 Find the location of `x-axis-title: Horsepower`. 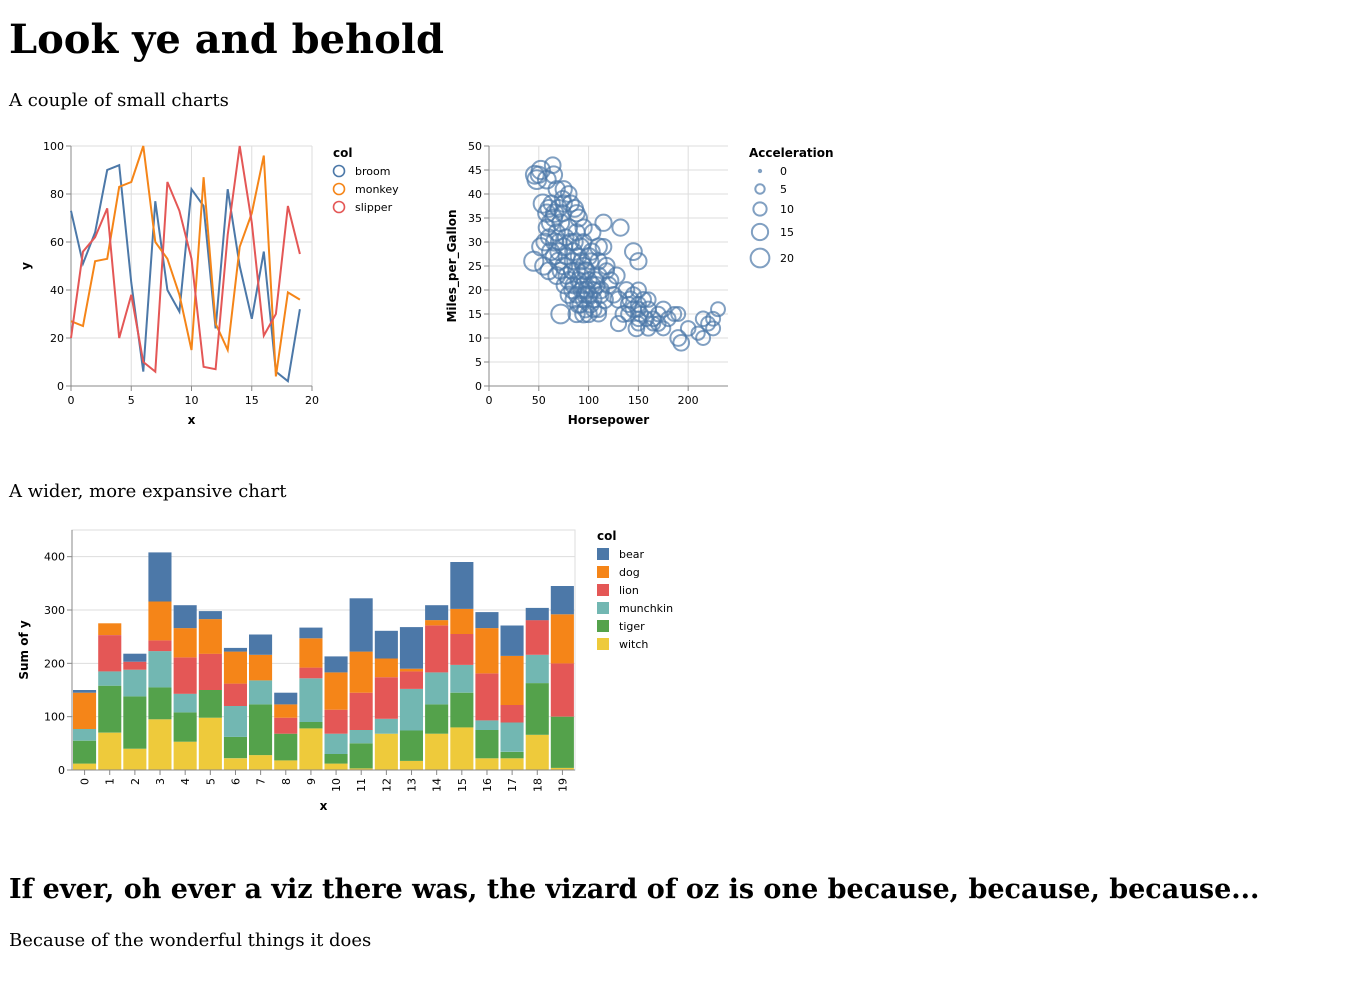

x-axis-title: Horsepower is located at coordinates (609, 420).